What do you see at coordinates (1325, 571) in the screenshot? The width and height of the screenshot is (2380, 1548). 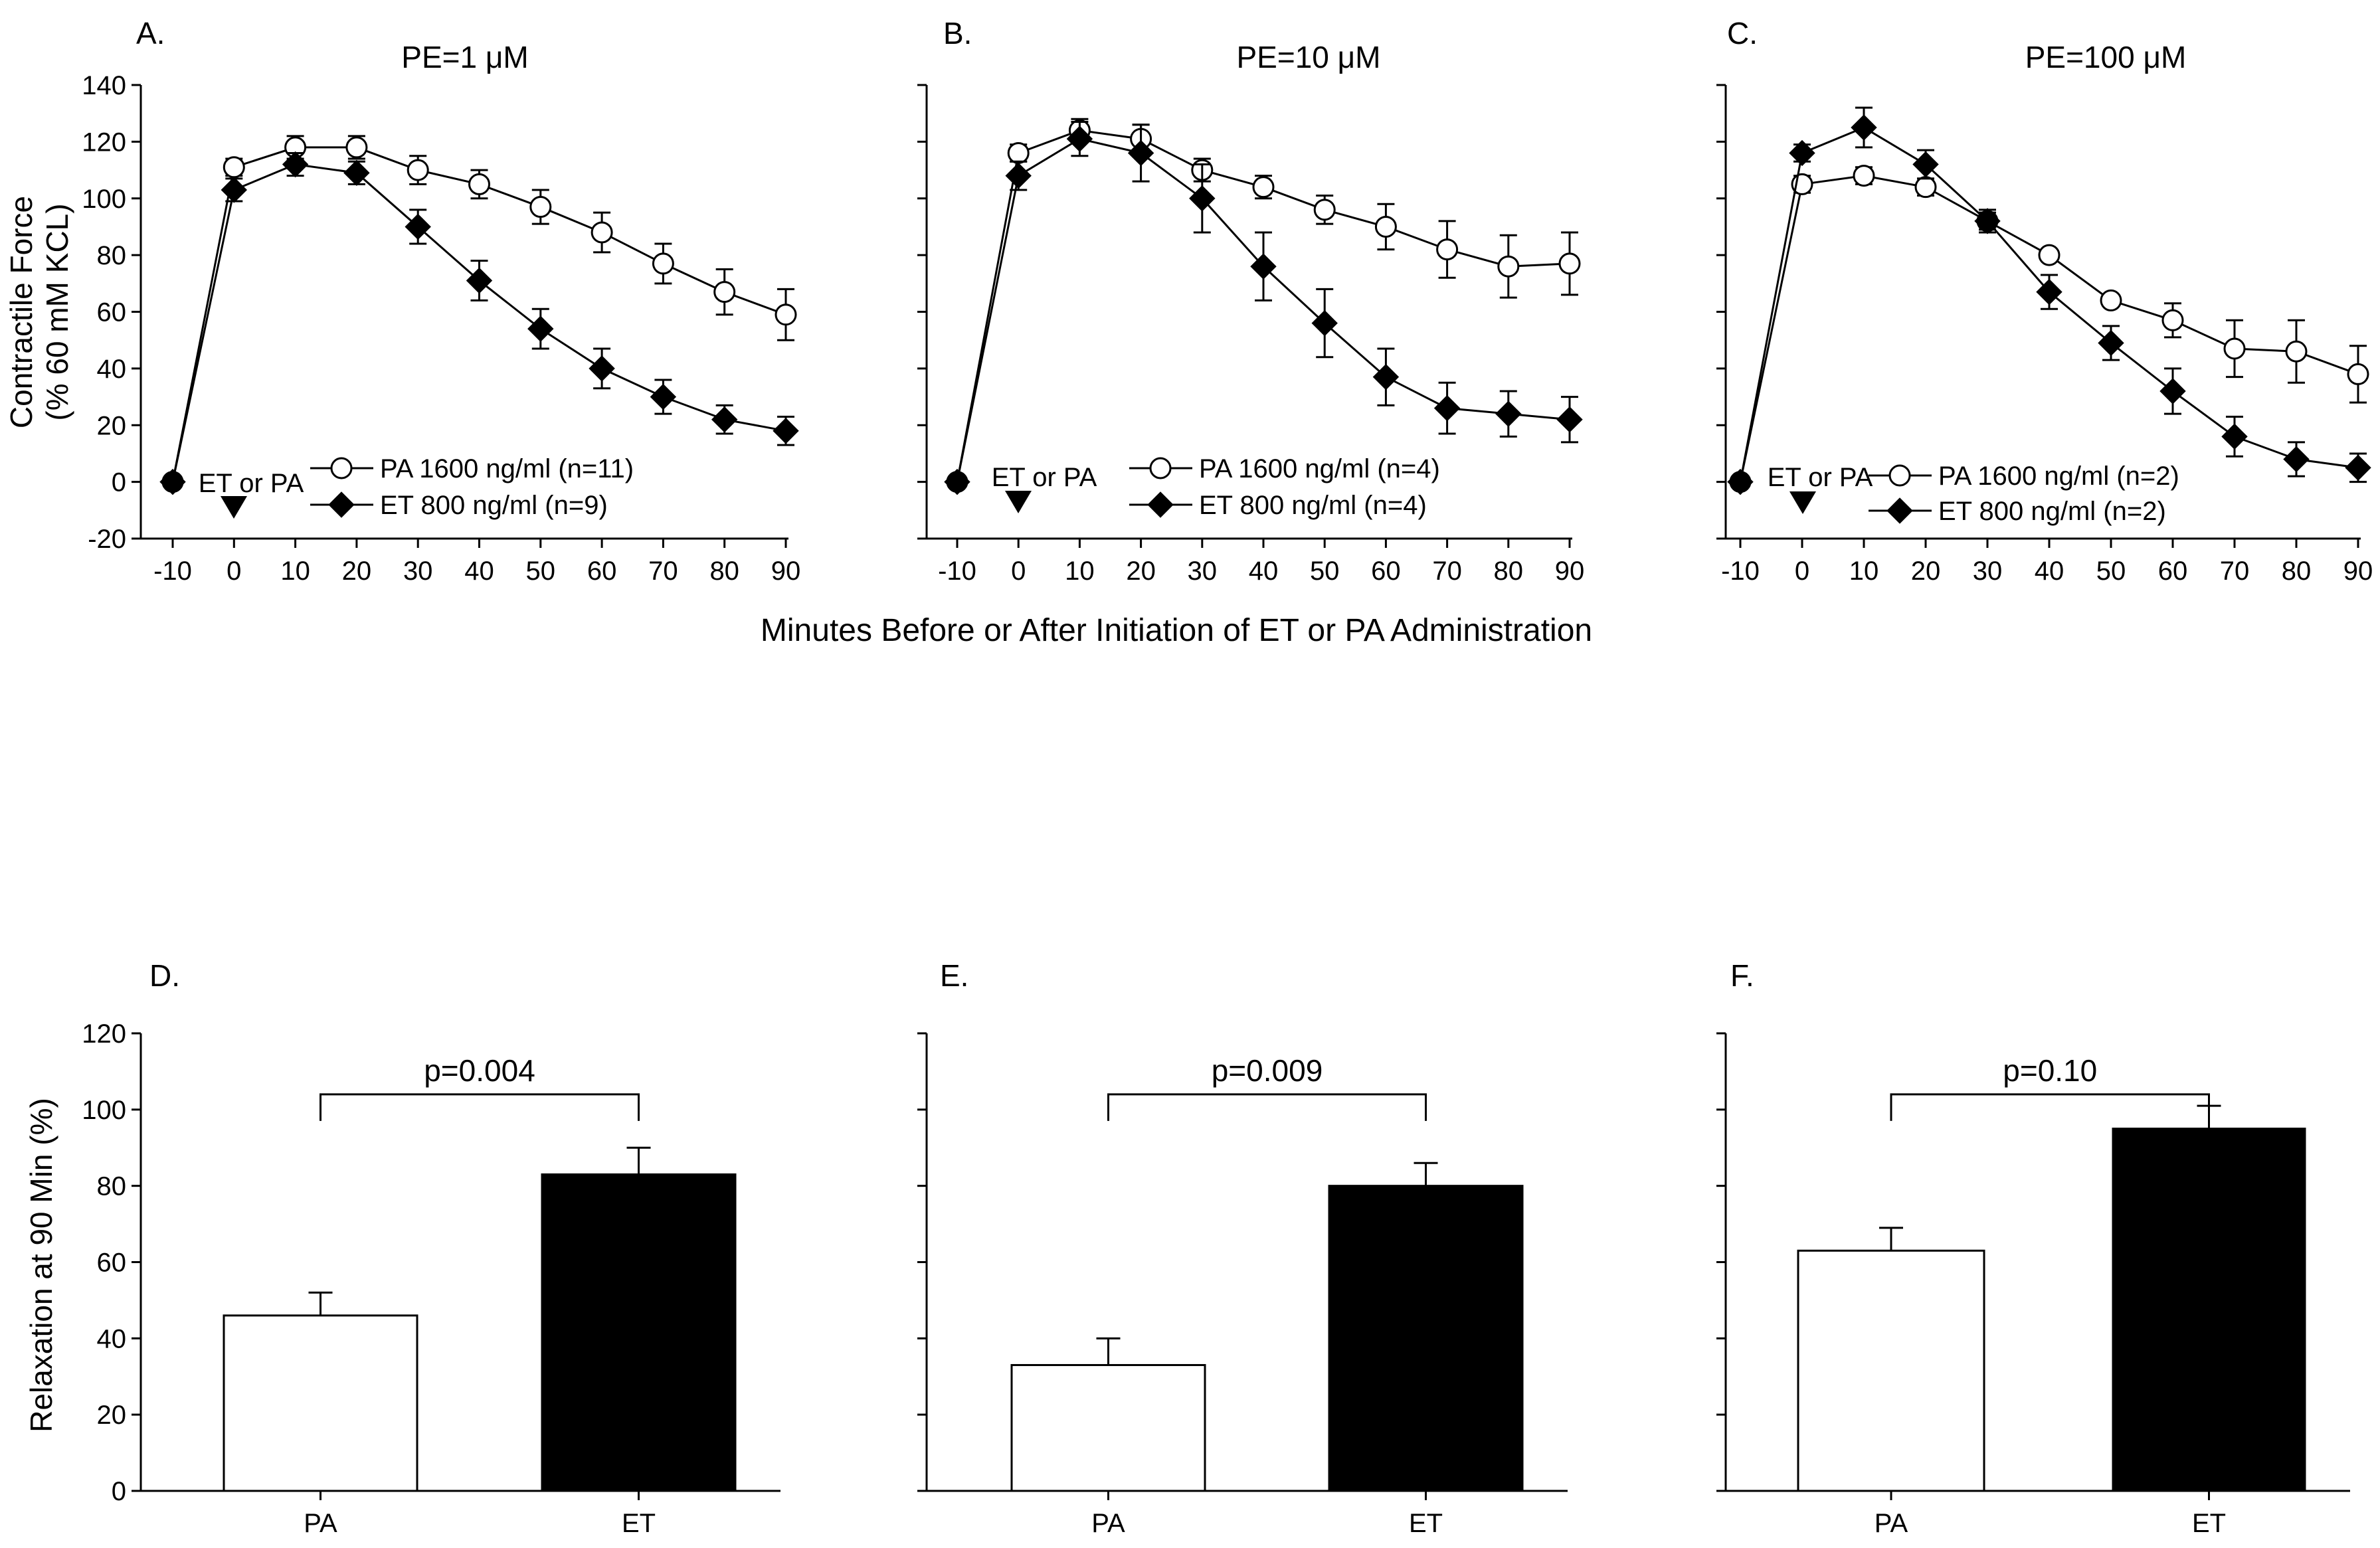 I see `panel-b-x-tick-label: 50` at bounding box center [1325, 571].